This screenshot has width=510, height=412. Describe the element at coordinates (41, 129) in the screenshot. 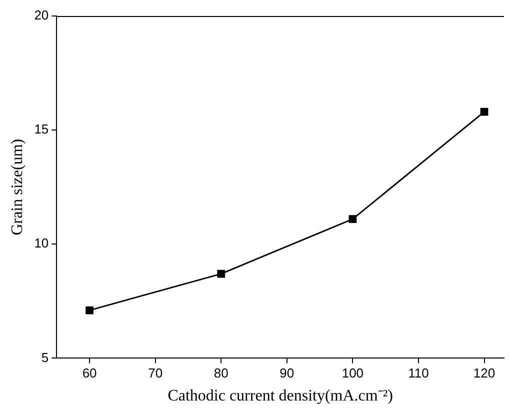

I see `y-tick-label: 15` at that location.